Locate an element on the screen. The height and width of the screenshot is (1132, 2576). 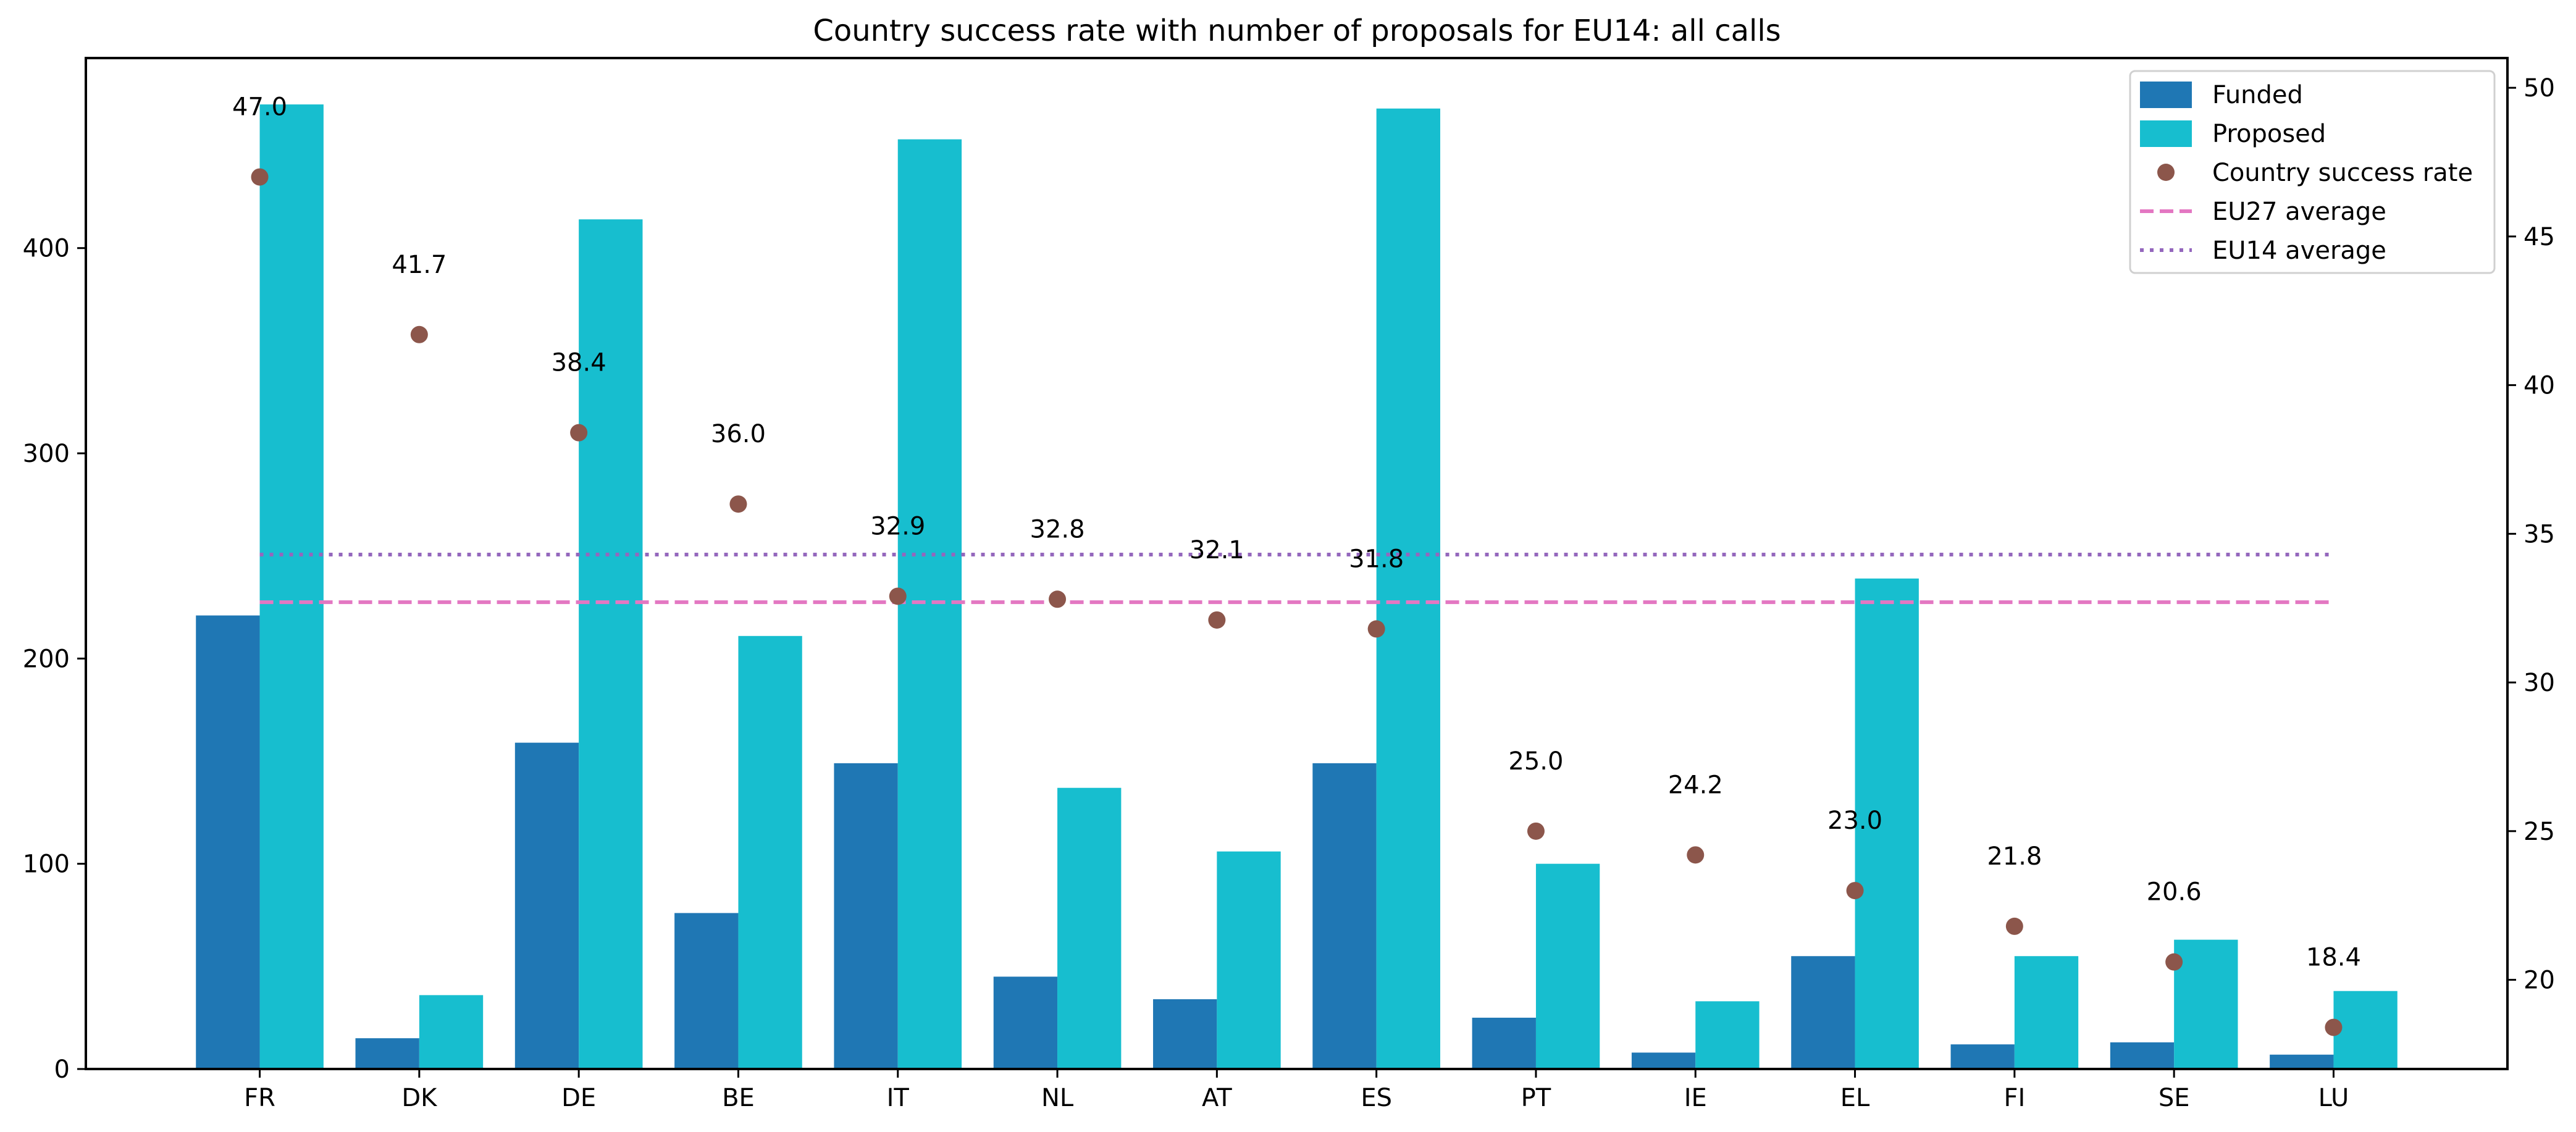
x-tick-label-ie: IE is located at coordinates (1695, 1098).